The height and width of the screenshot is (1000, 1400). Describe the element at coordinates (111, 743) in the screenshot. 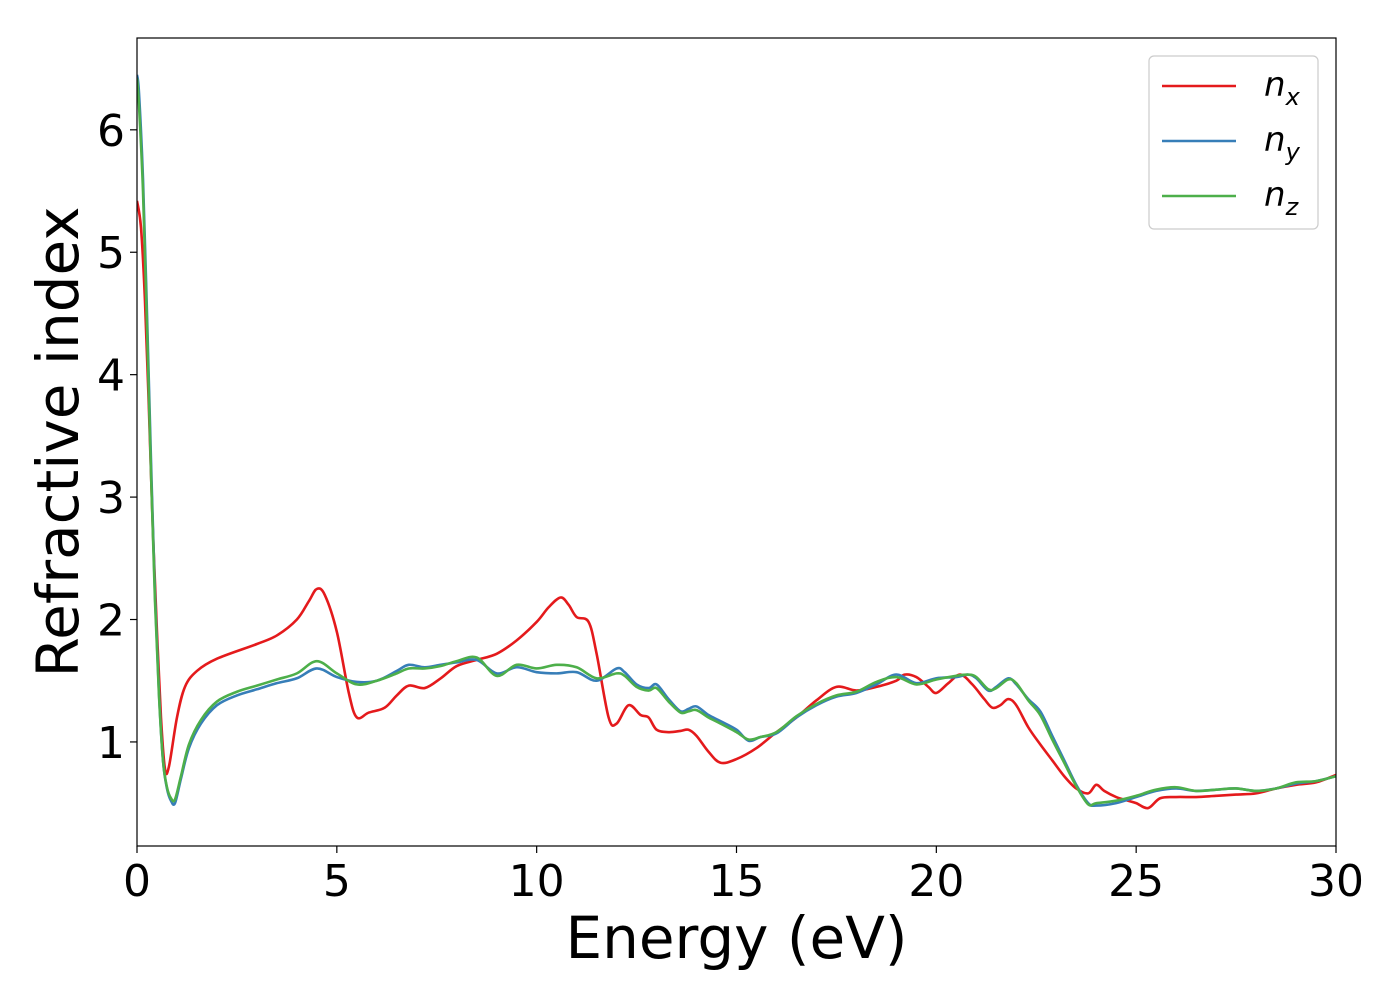

I see `y-tick-label: 1` at that location.